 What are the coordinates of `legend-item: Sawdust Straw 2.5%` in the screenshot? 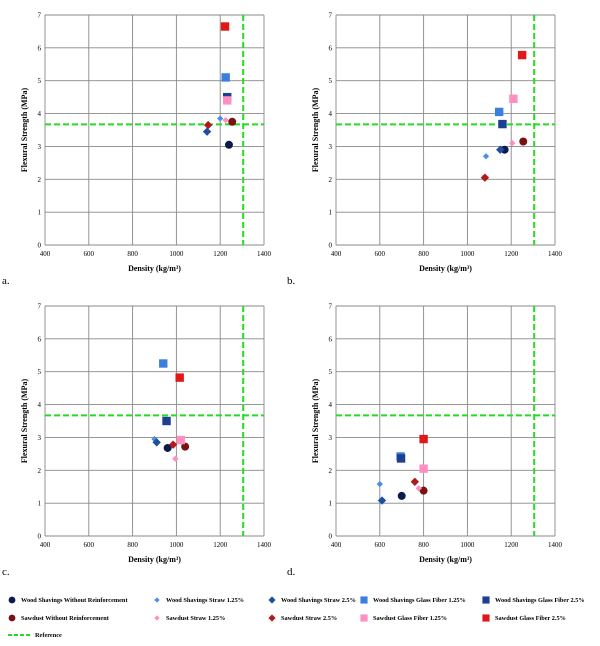 It's located at (302, 618).